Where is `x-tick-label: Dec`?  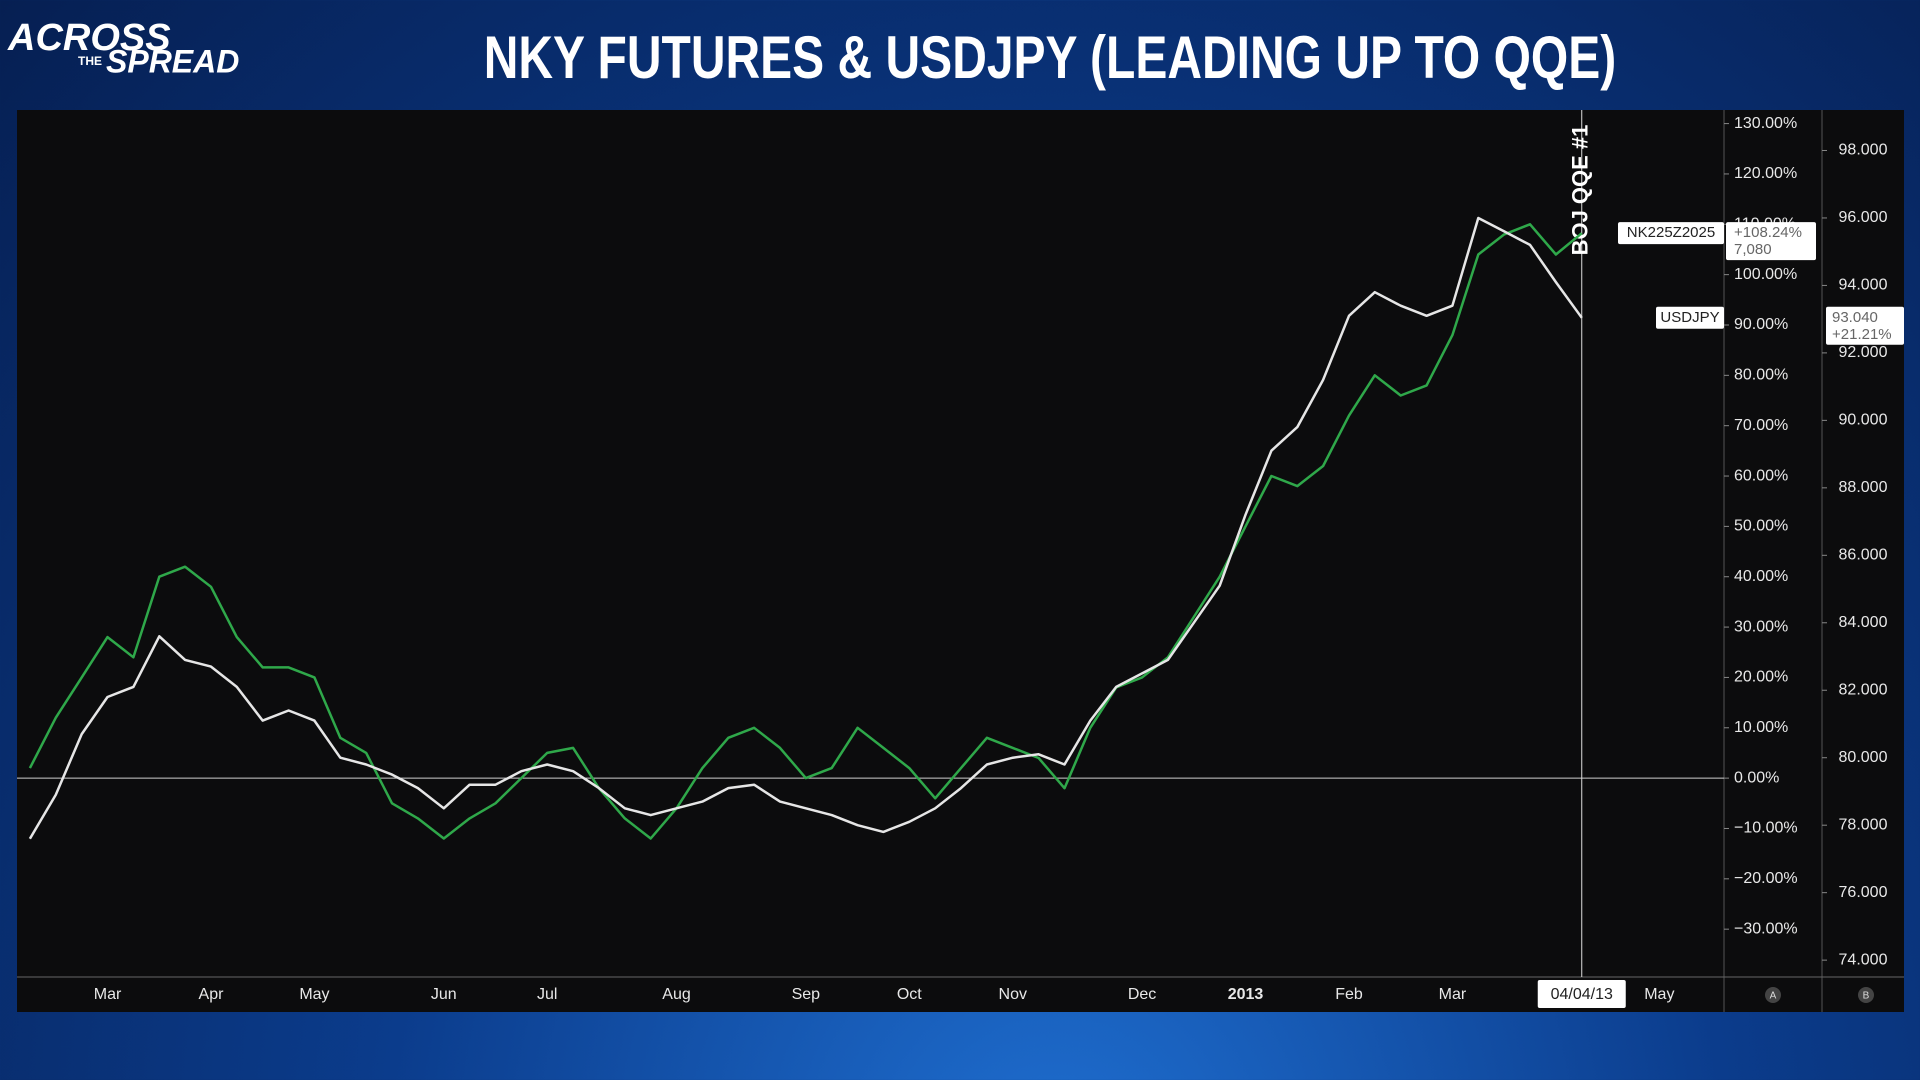 x-tick-label: Dec is located at coordinates (1142, 994).